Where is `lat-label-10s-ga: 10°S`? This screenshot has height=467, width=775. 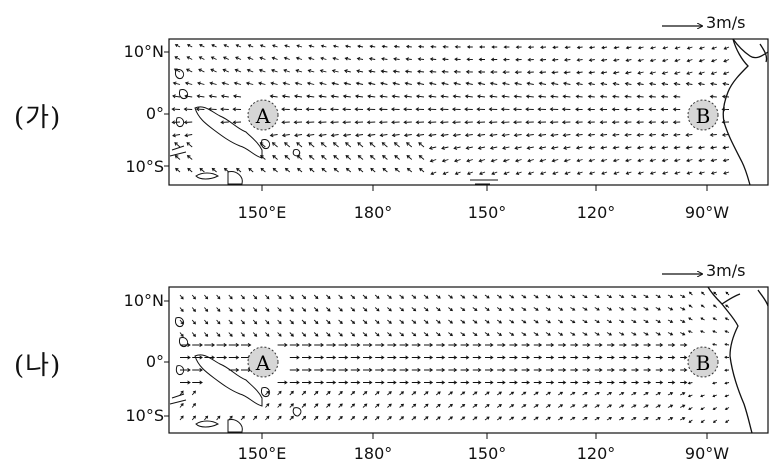
lat-label-10s-ga: 10°S is located at coordinates (144, 166).